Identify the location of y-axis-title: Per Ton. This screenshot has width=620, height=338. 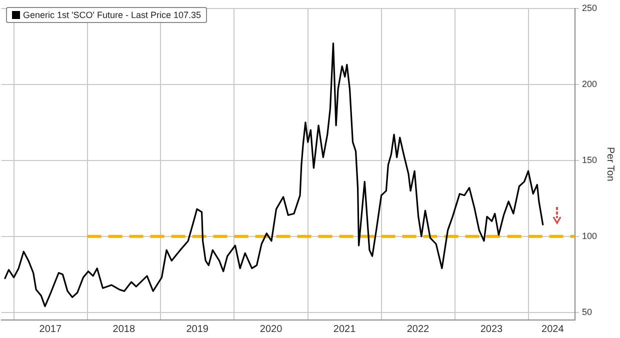
(610, 164).